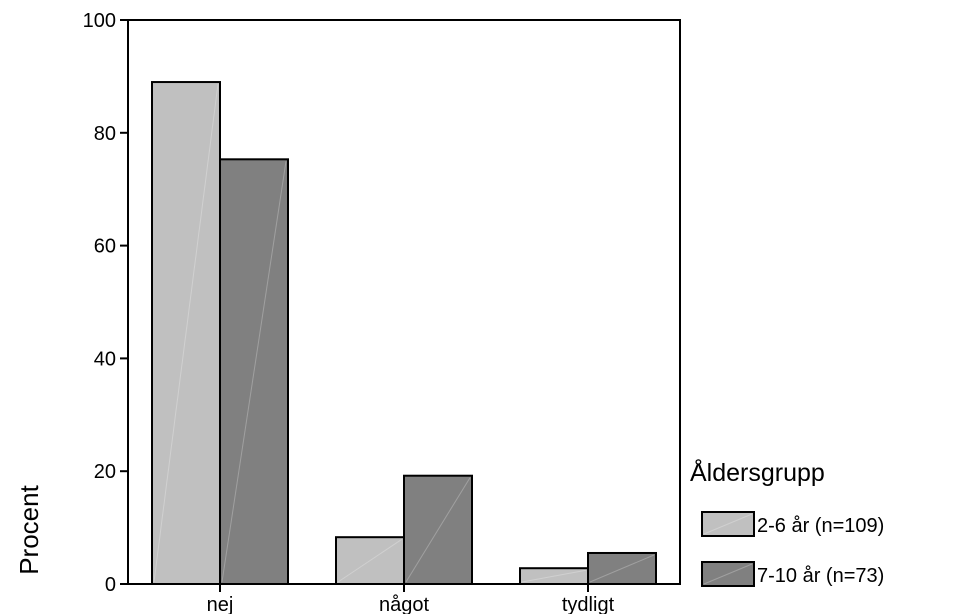  What do you see at coordinates (588, 604) in the screenshot?
I see `x-tick-label-2: tydligt` at bounding box center [588, 604].